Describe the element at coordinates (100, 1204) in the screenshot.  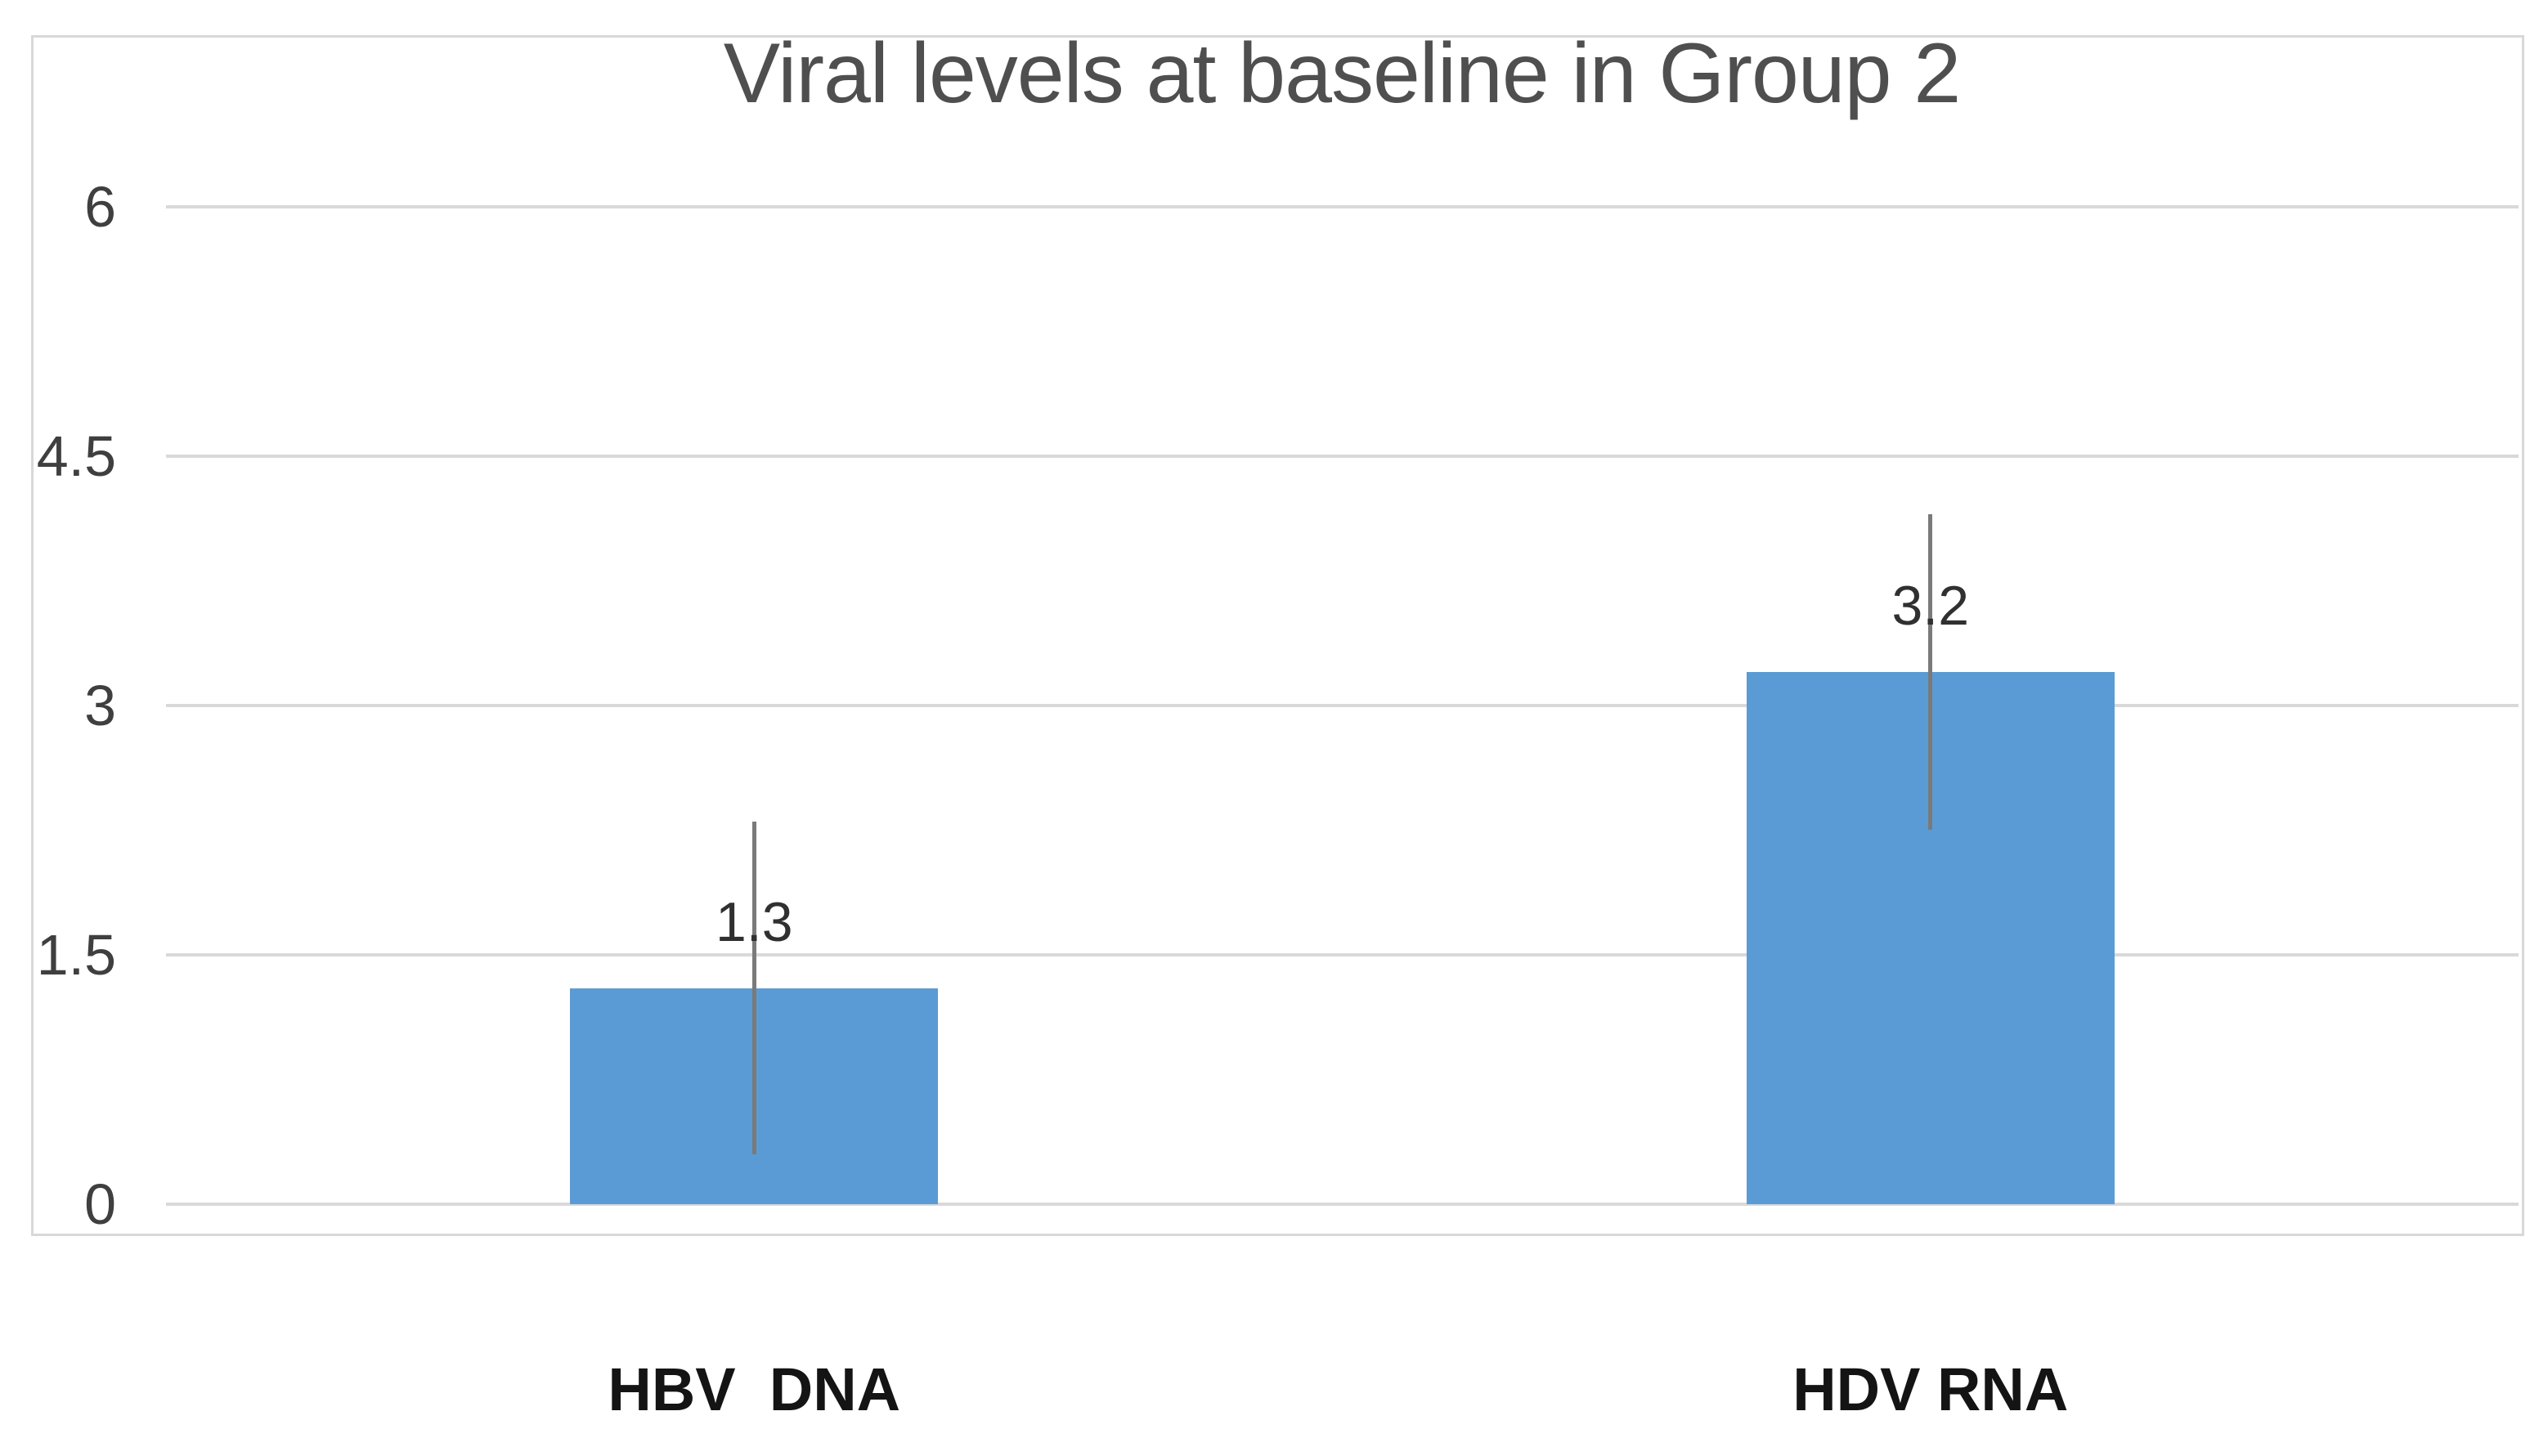
I see `y-tick-label: 0` at that location.